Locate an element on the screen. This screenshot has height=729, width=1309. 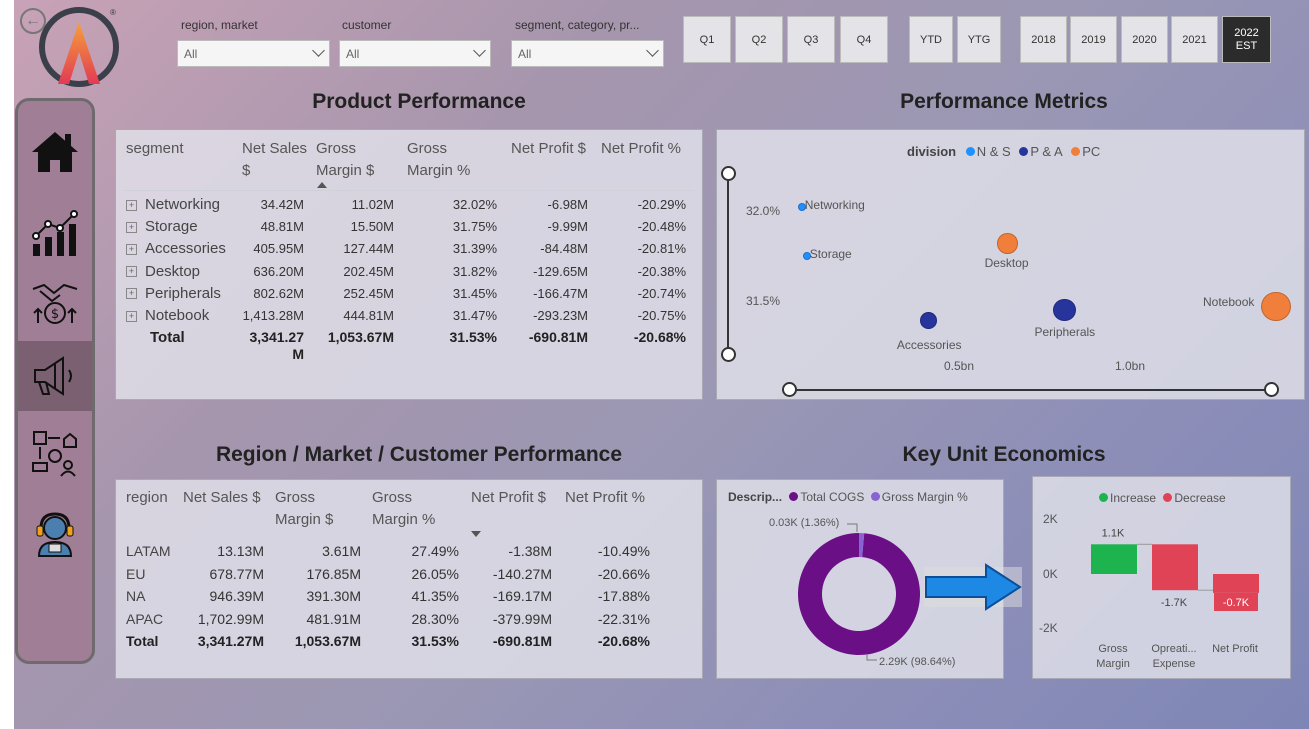
nav-support is located at coordinates (55, 534).